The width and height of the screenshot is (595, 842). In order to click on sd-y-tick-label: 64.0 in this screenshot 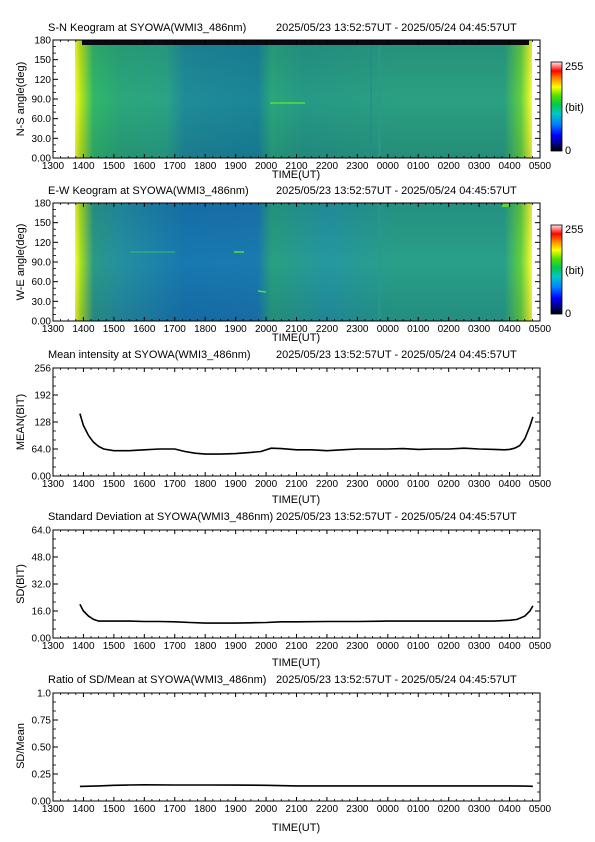, I will do `click(42, 531)`.